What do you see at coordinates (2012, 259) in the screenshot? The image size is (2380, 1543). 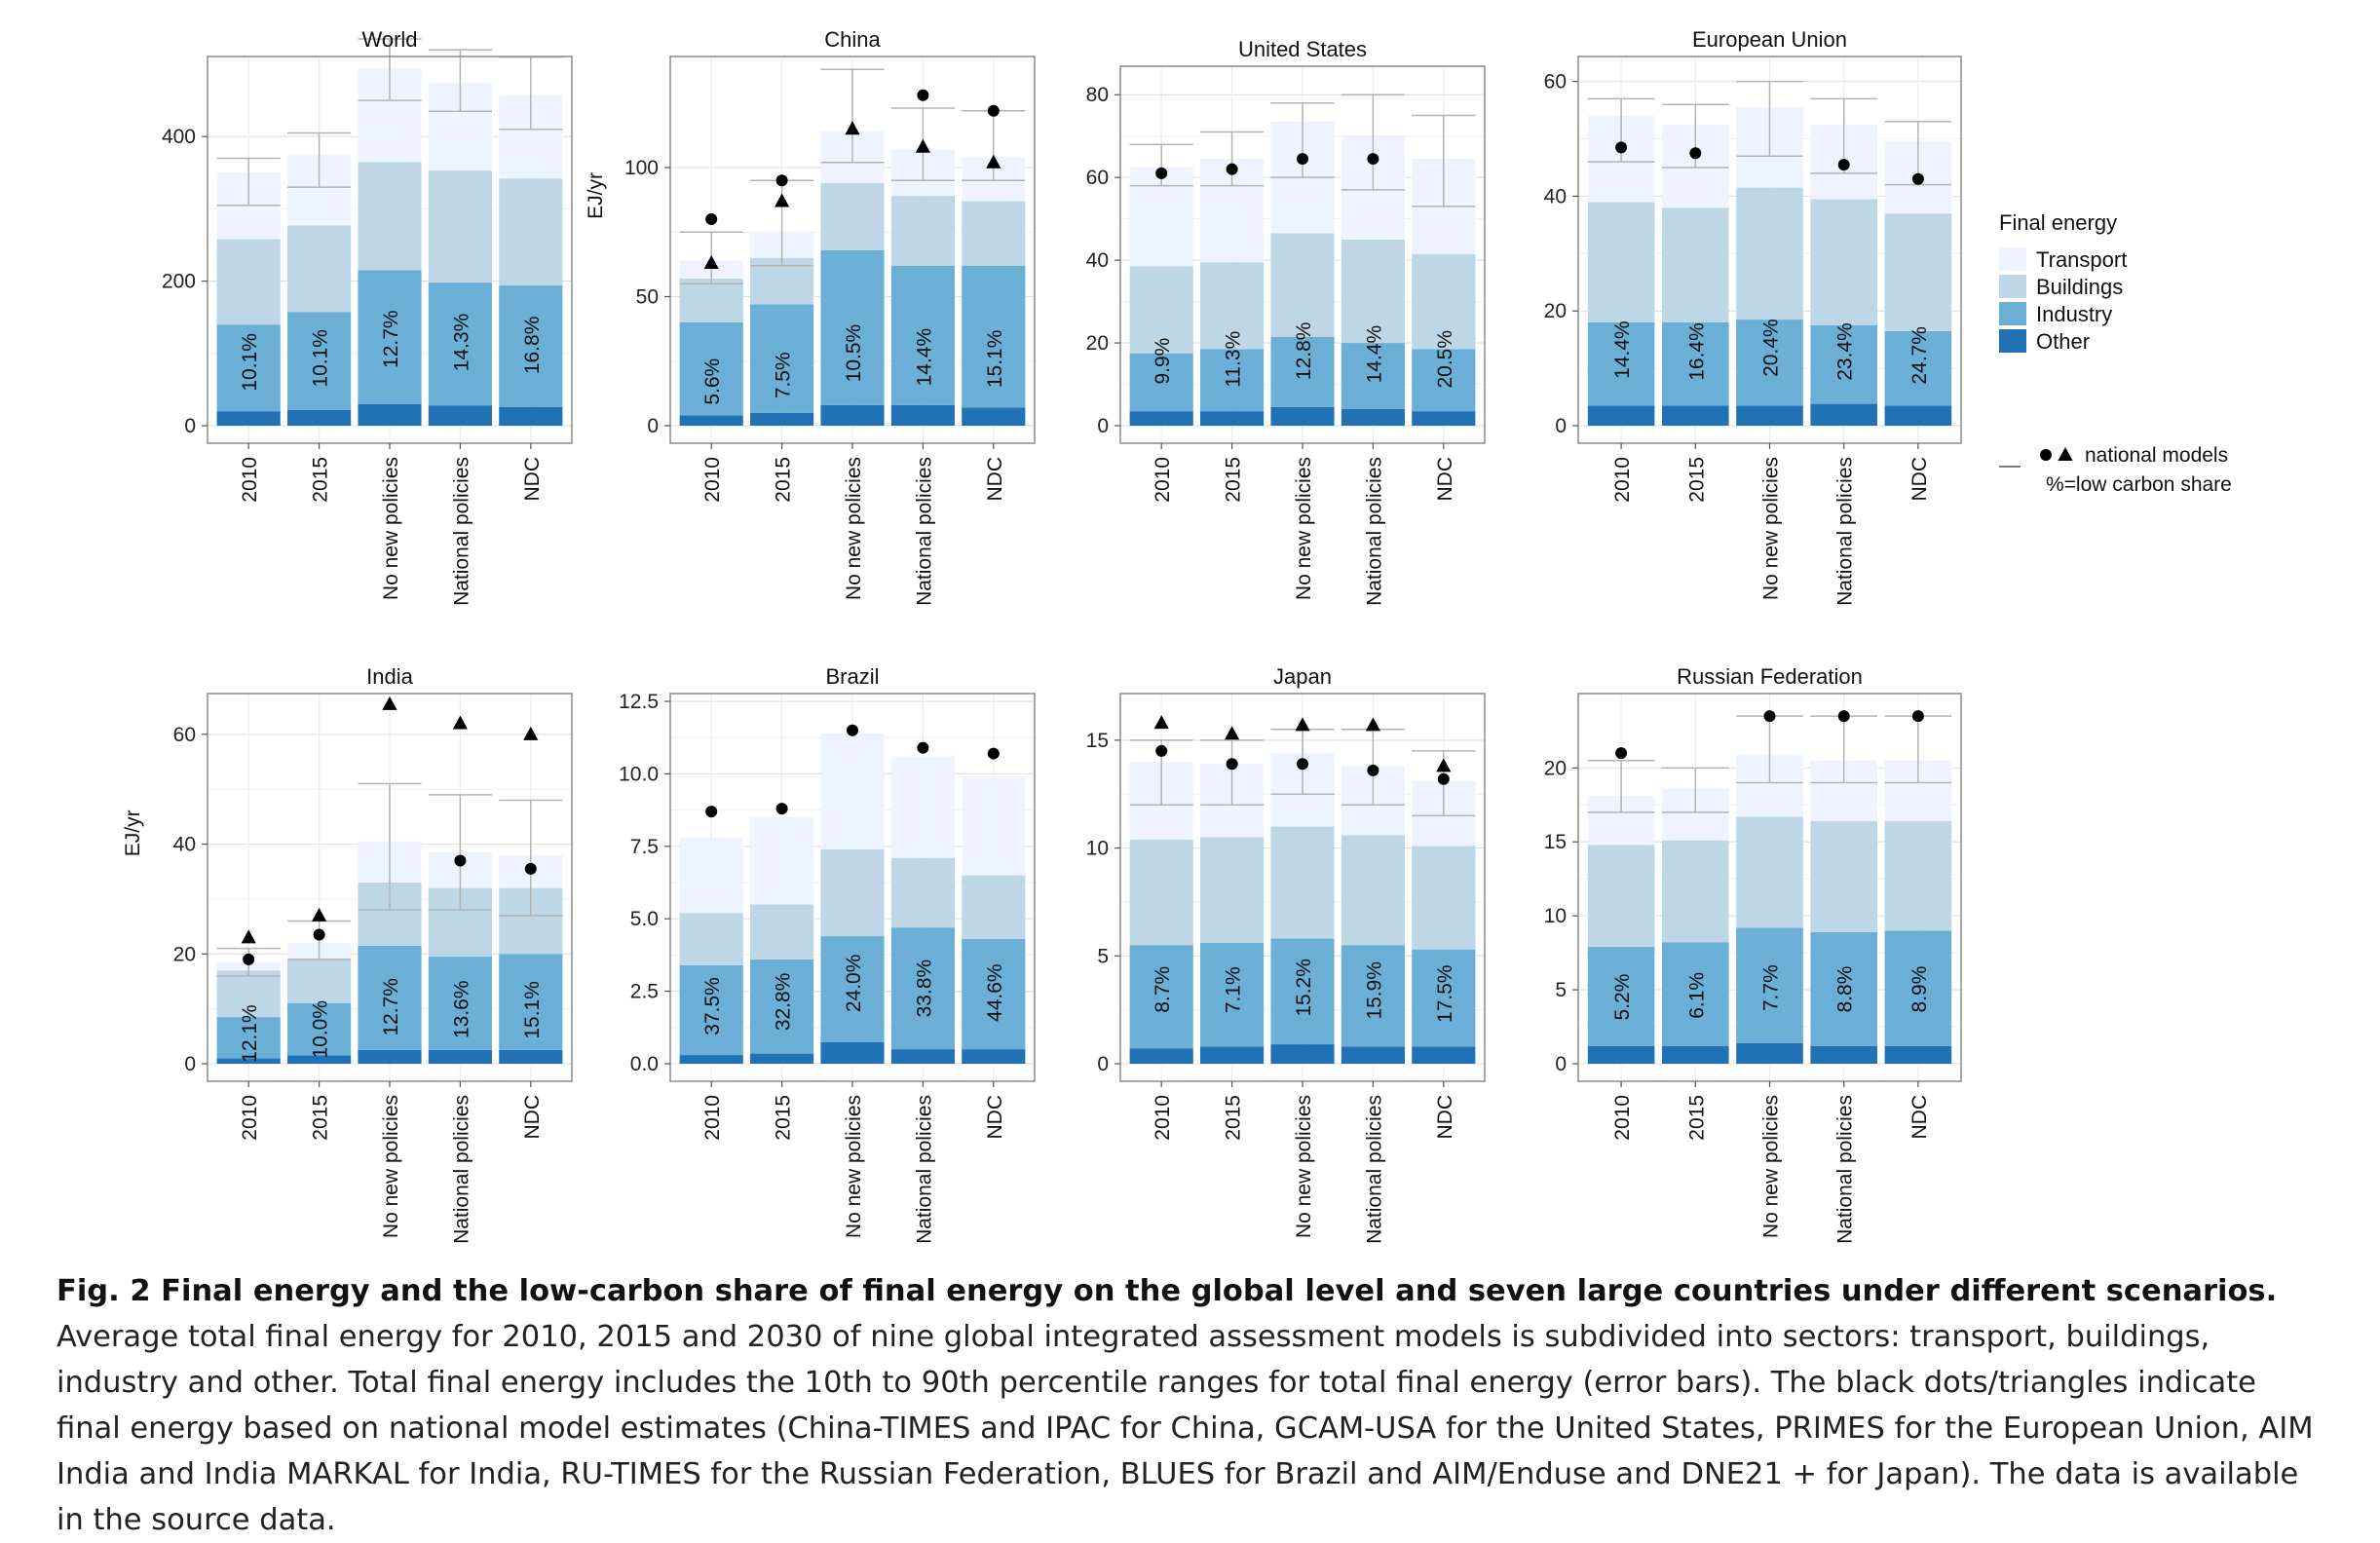 I see `legend-swatch-transport` at bounding box center [2012, 259].